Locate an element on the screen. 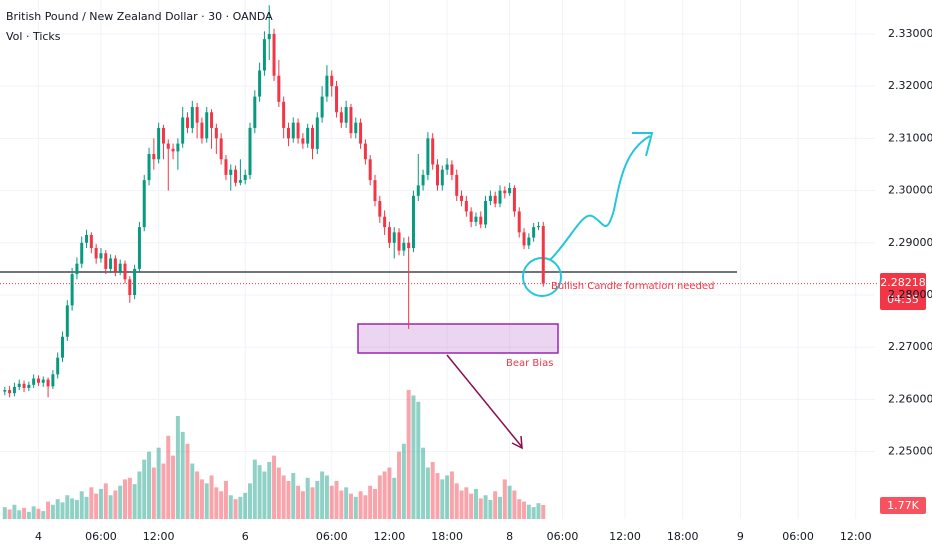  bear-arrow-head is located at coordinates (517, 442).